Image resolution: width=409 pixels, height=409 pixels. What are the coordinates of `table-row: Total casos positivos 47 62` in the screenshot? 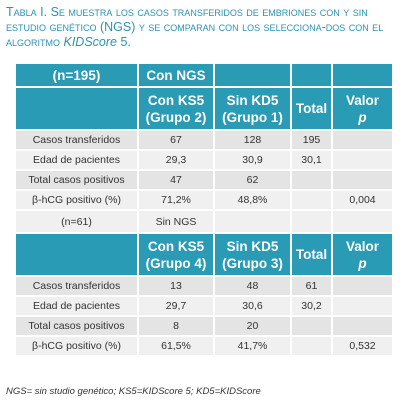 It's located at (204, 180).